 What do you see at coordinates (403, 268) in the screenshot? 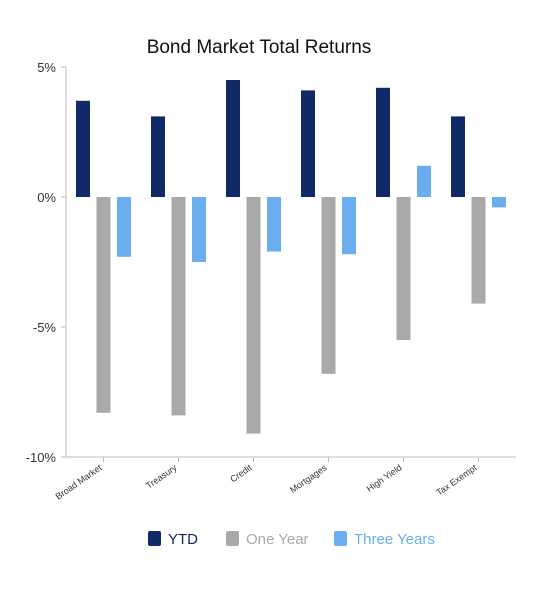
I see `bar-one-year-high-yield` at bounding box center [403, 268].